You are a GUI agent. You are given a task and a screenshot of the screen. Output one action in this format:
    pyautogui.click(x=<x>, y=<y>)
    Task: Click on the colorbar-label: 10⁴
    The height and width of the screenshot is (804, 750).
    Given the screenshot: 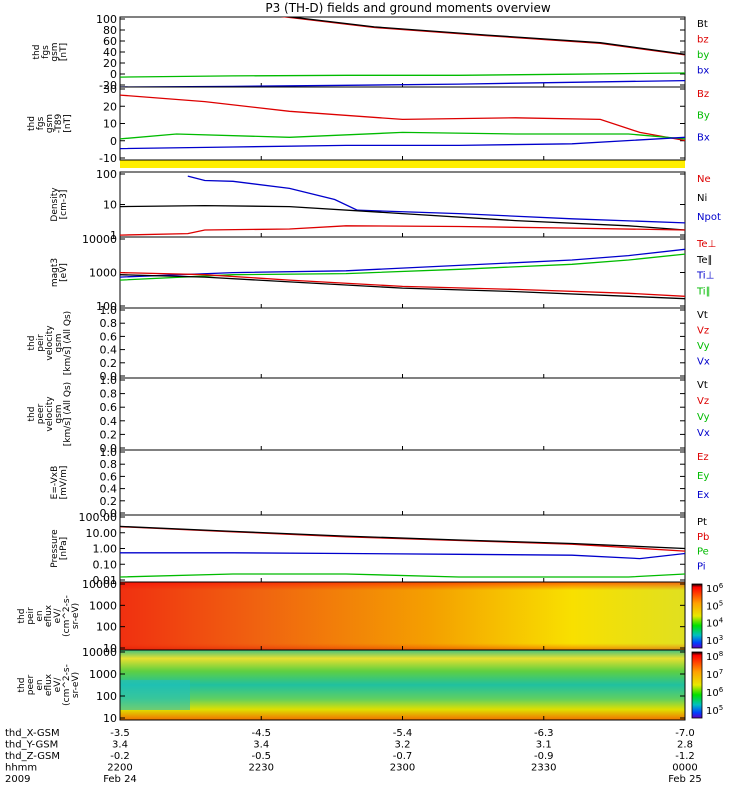 What is the action you would take?
    pyautogui.click(x=715, y=623)
    